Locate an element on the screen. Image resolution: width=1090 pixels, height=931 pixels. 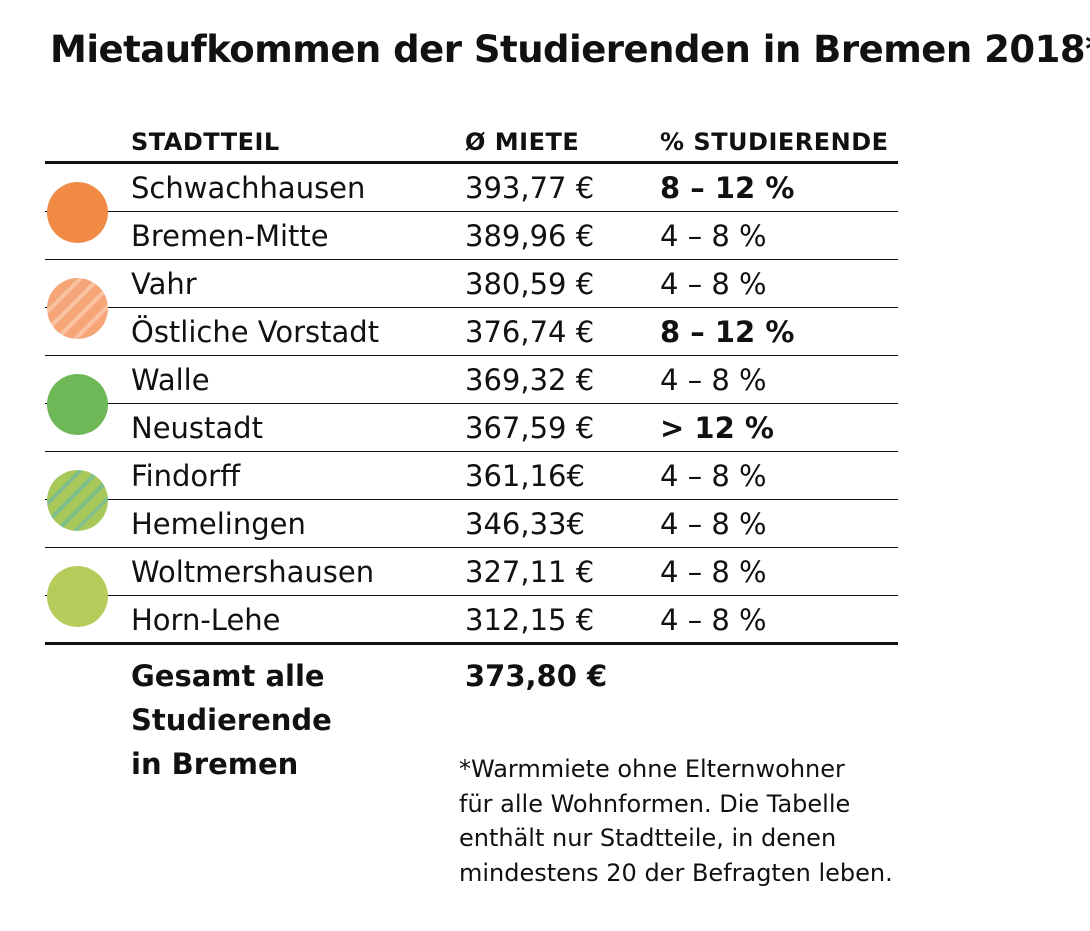
rent-cell: 376,74 € is located at coordinates (530, 332).